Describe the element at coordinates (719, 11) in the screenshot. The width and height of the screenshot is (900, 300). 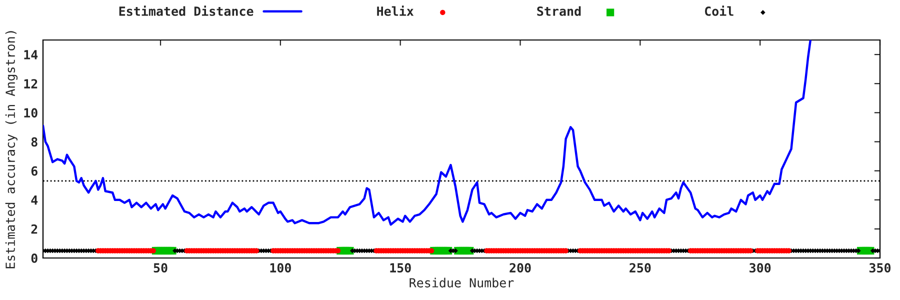
I see `legend-label: Coil` at that location.